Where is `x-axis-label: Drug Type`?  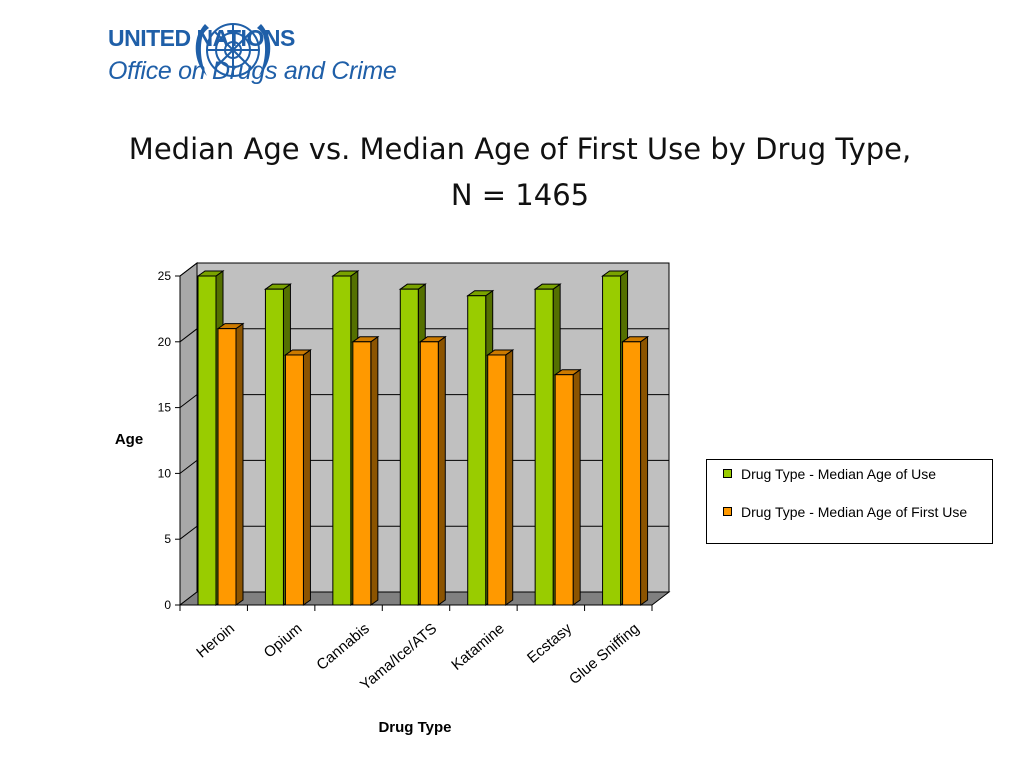
x-axis-label: Drug Type is located at coordinates (414, 727).